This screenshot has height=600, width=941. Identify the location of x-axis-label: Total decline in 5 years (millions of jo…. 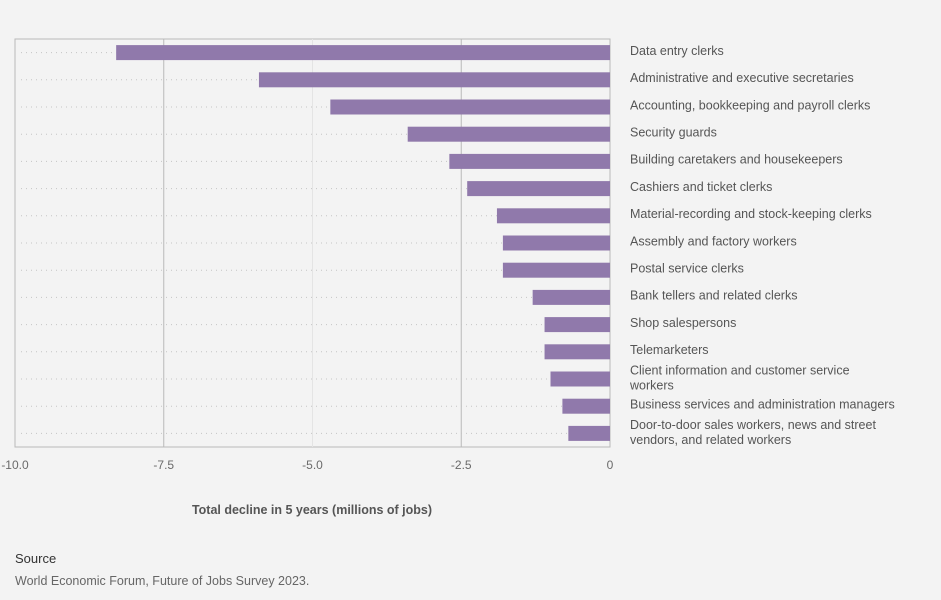
(312, 510).